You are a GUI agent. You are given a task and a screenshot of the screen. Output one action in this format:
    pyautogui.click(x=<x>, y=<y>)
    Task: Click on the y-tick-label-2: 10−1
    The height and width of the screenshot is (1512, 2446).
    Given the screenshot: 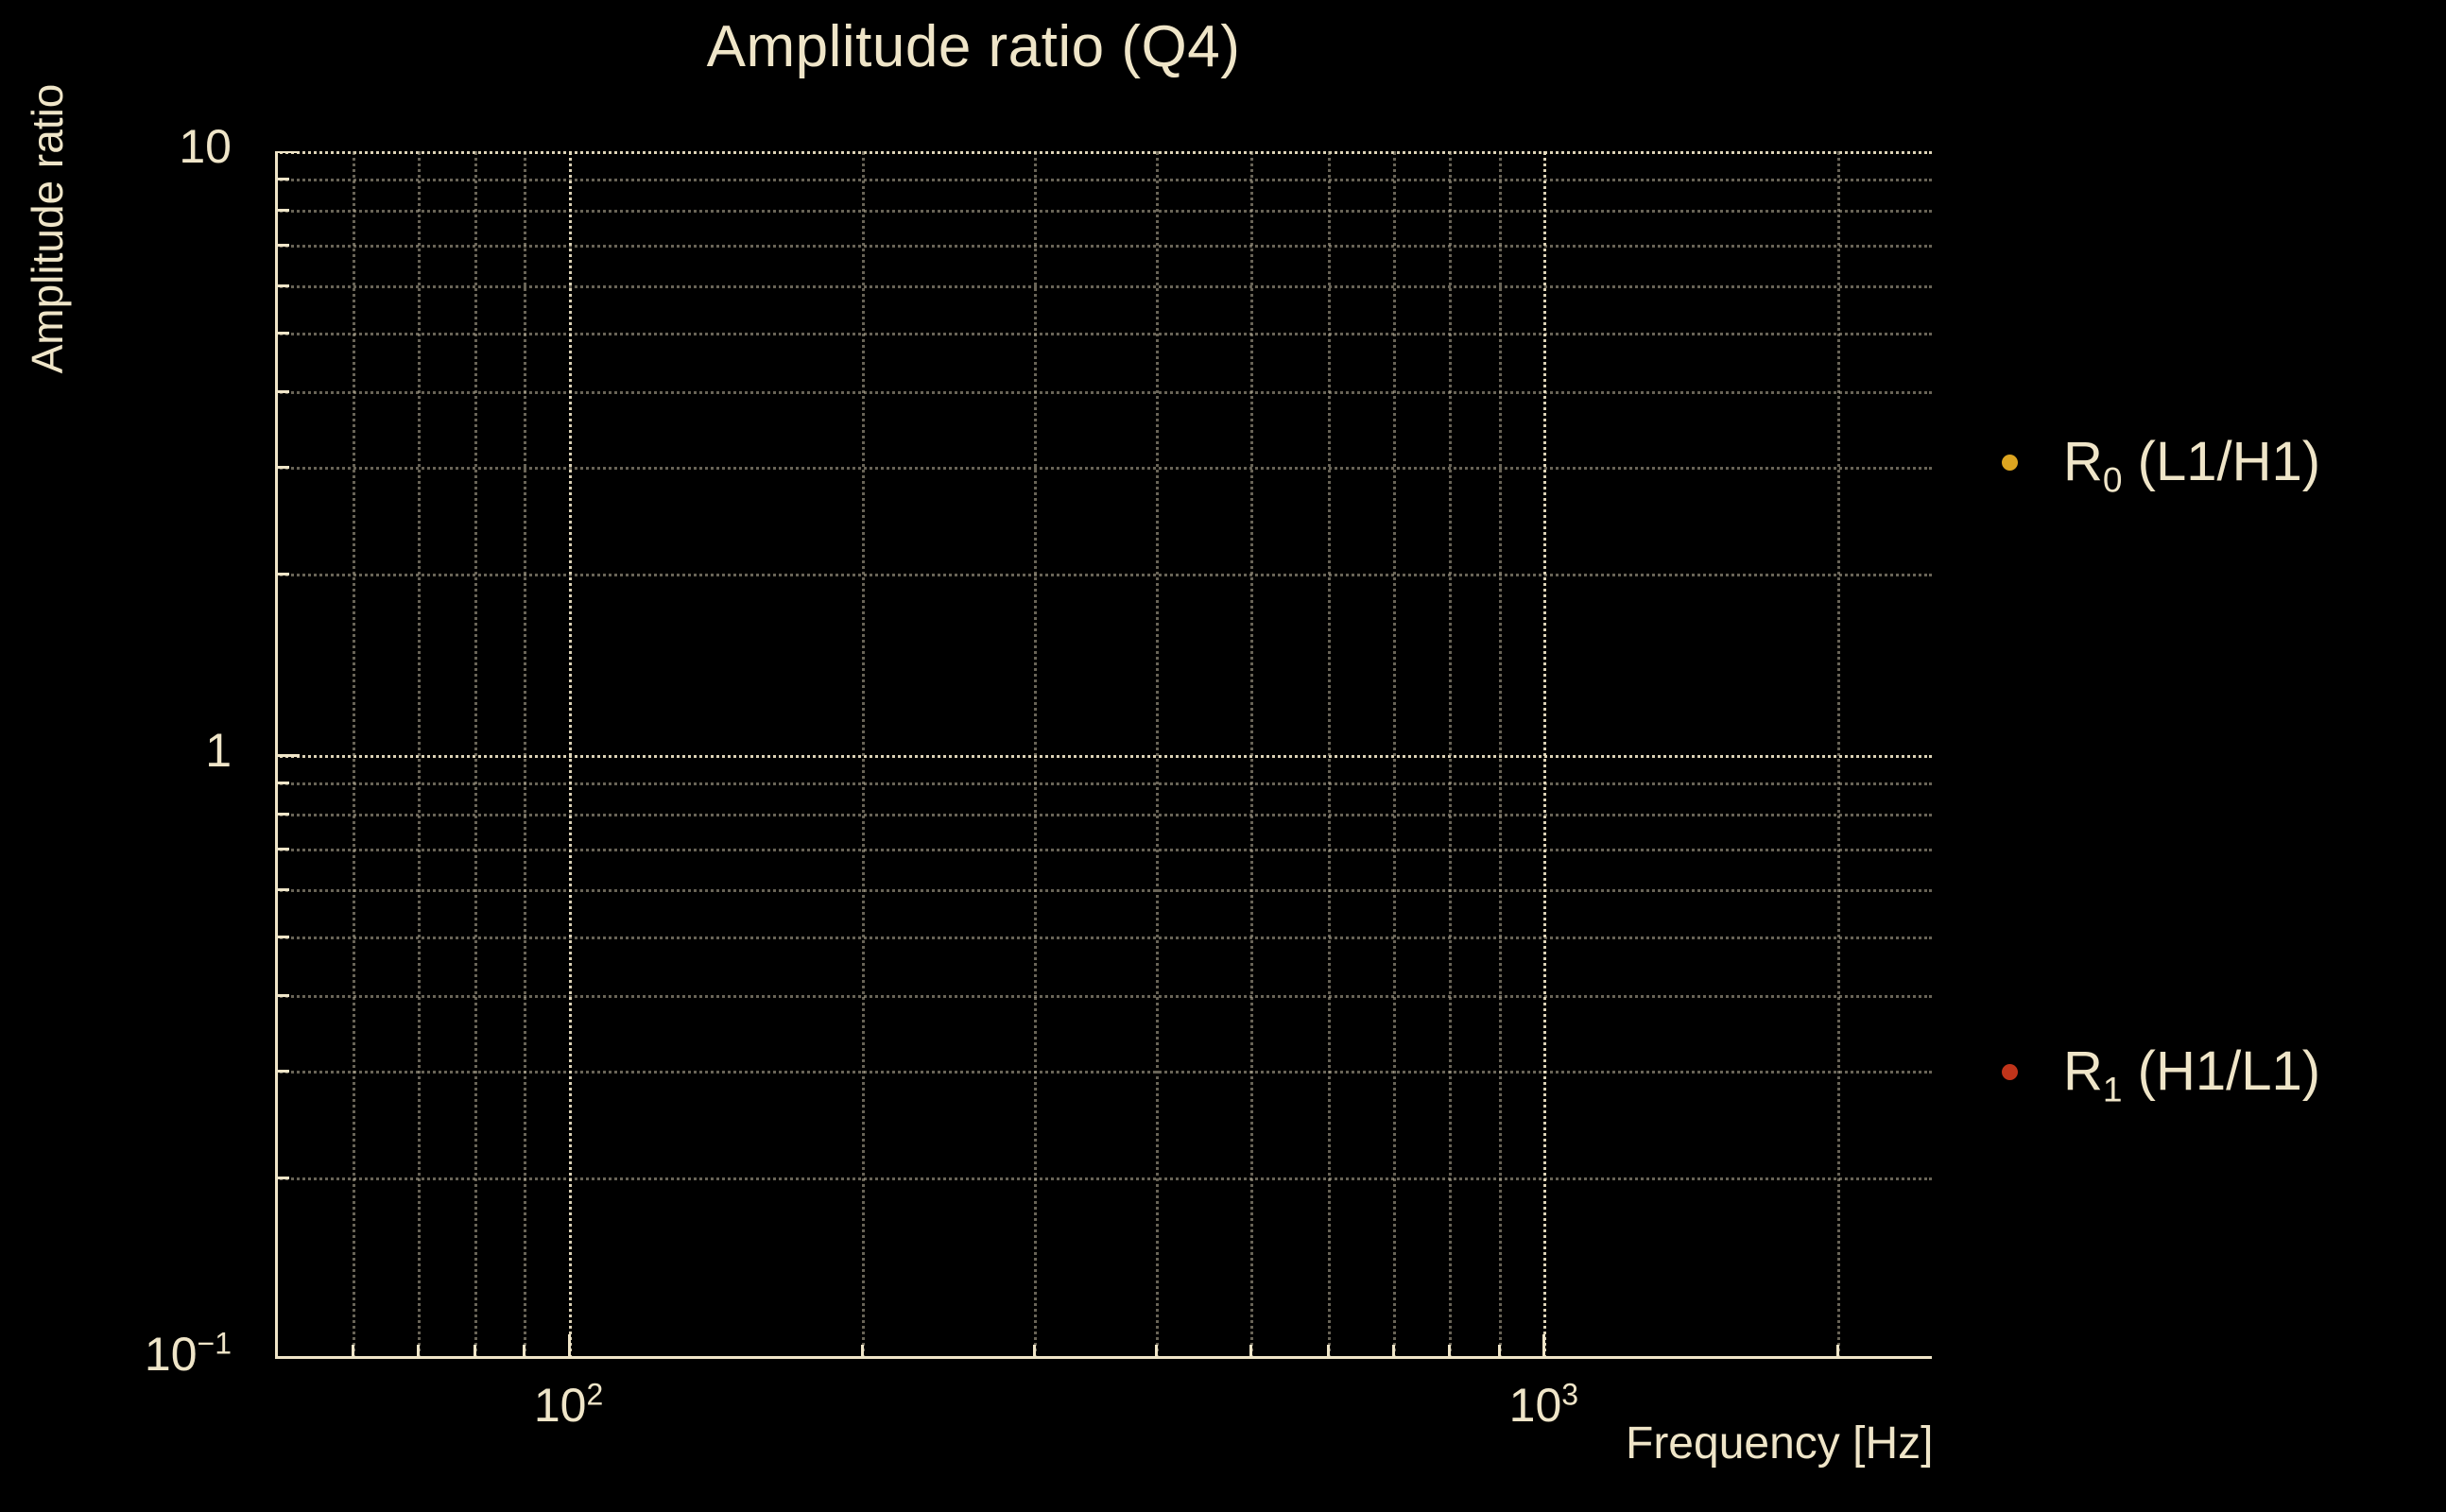 What is the action you would take?
    pyautogui.click(x=188, y=1353)
    